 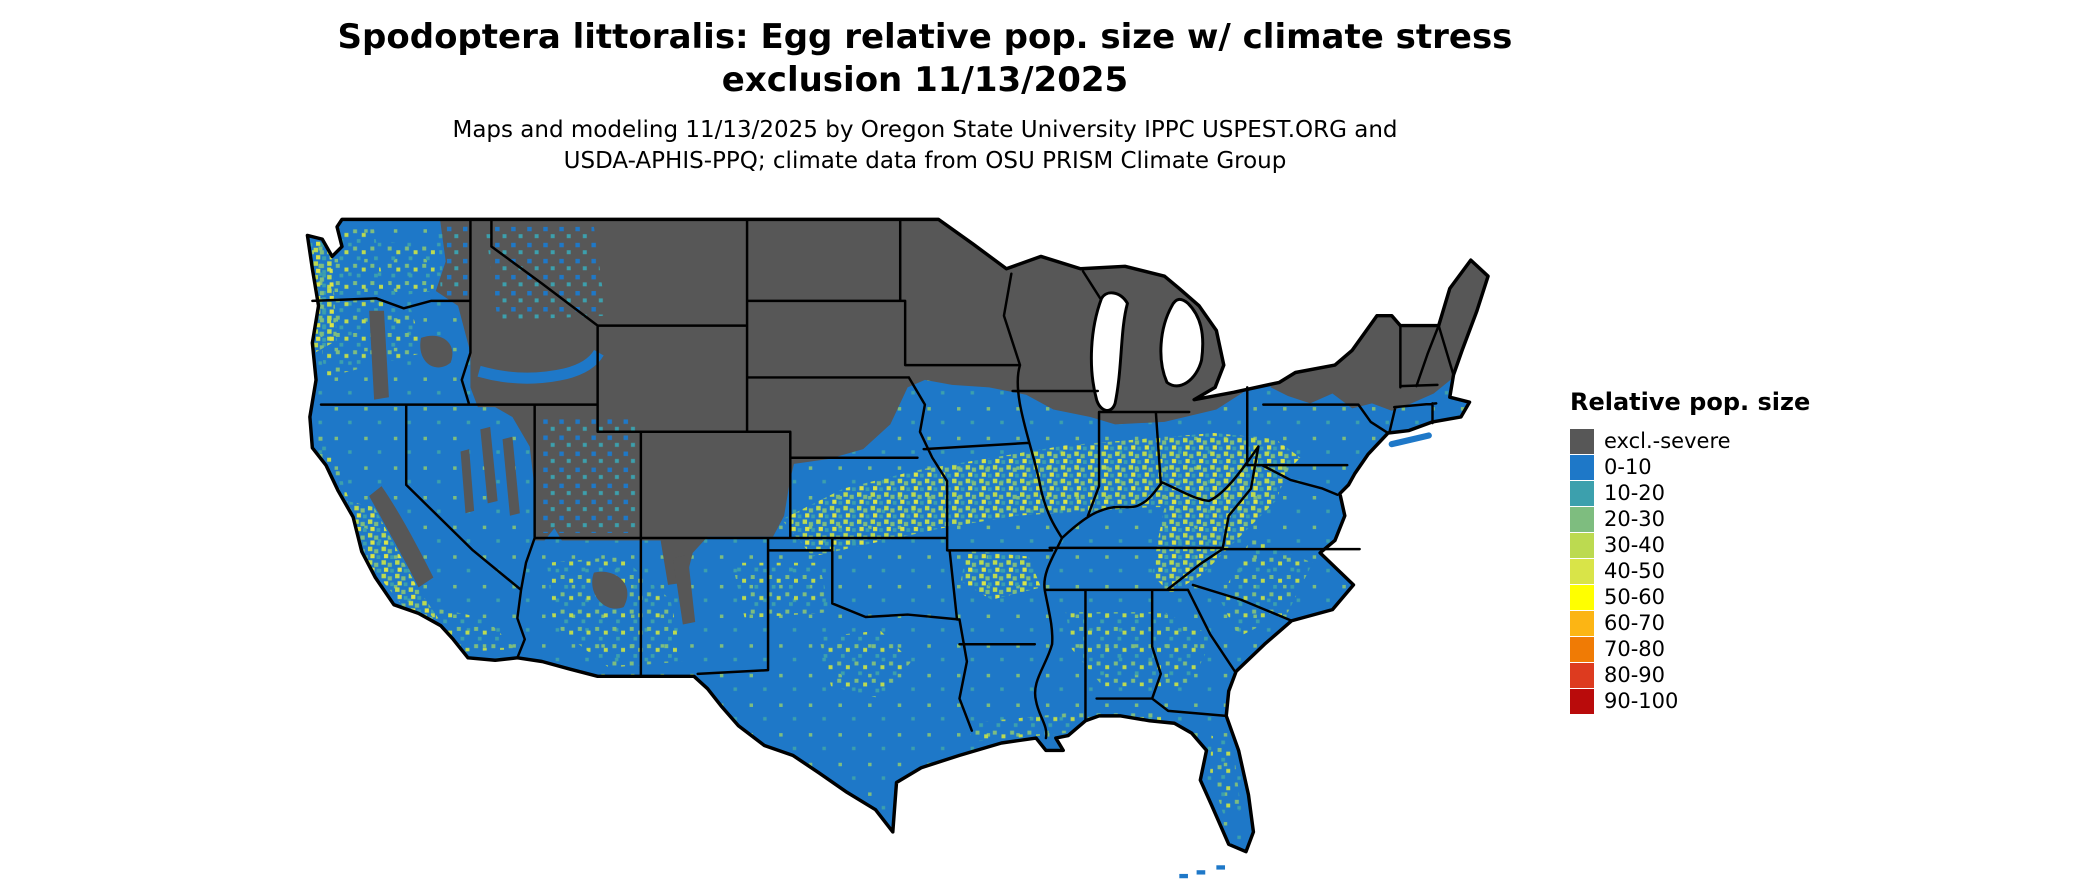 What do you see at coordinates (1182, 342) in the screenshot?
I see `lake-huron` at bounding box center [1182, 342].